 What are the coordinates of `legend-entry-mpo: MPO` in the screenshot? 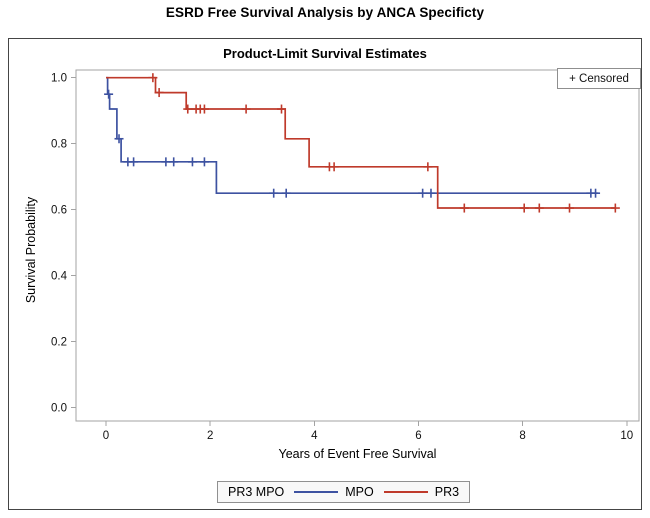 It's located at (334, 492).